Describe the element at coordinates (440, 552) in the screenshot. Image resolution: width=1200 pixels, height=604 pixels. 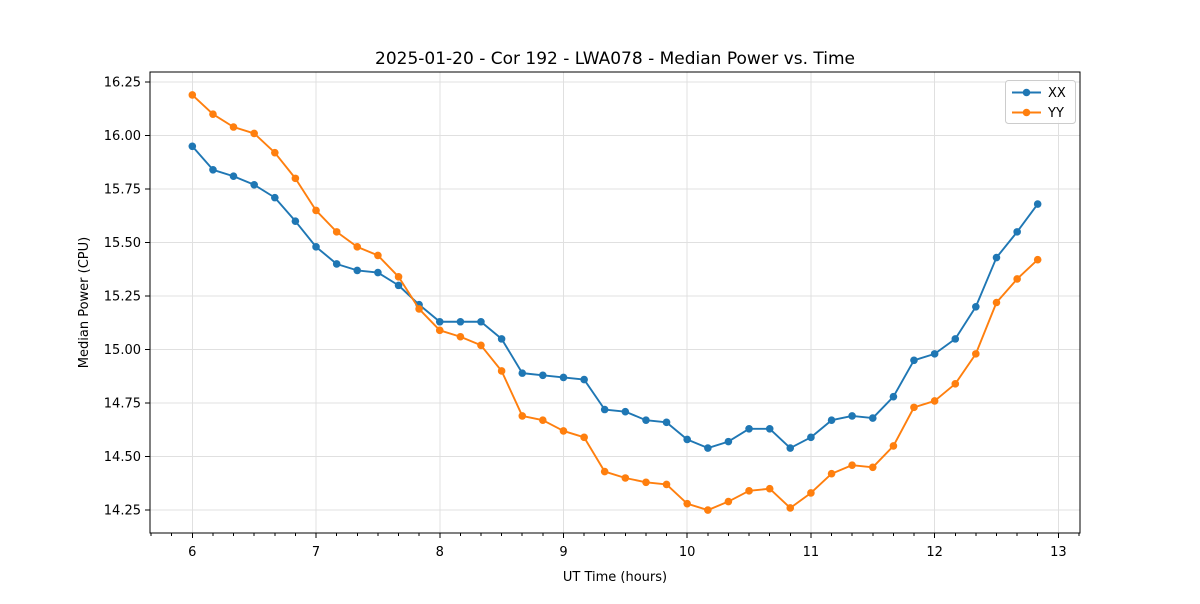
I see `x-tick-label: 8` at that location.